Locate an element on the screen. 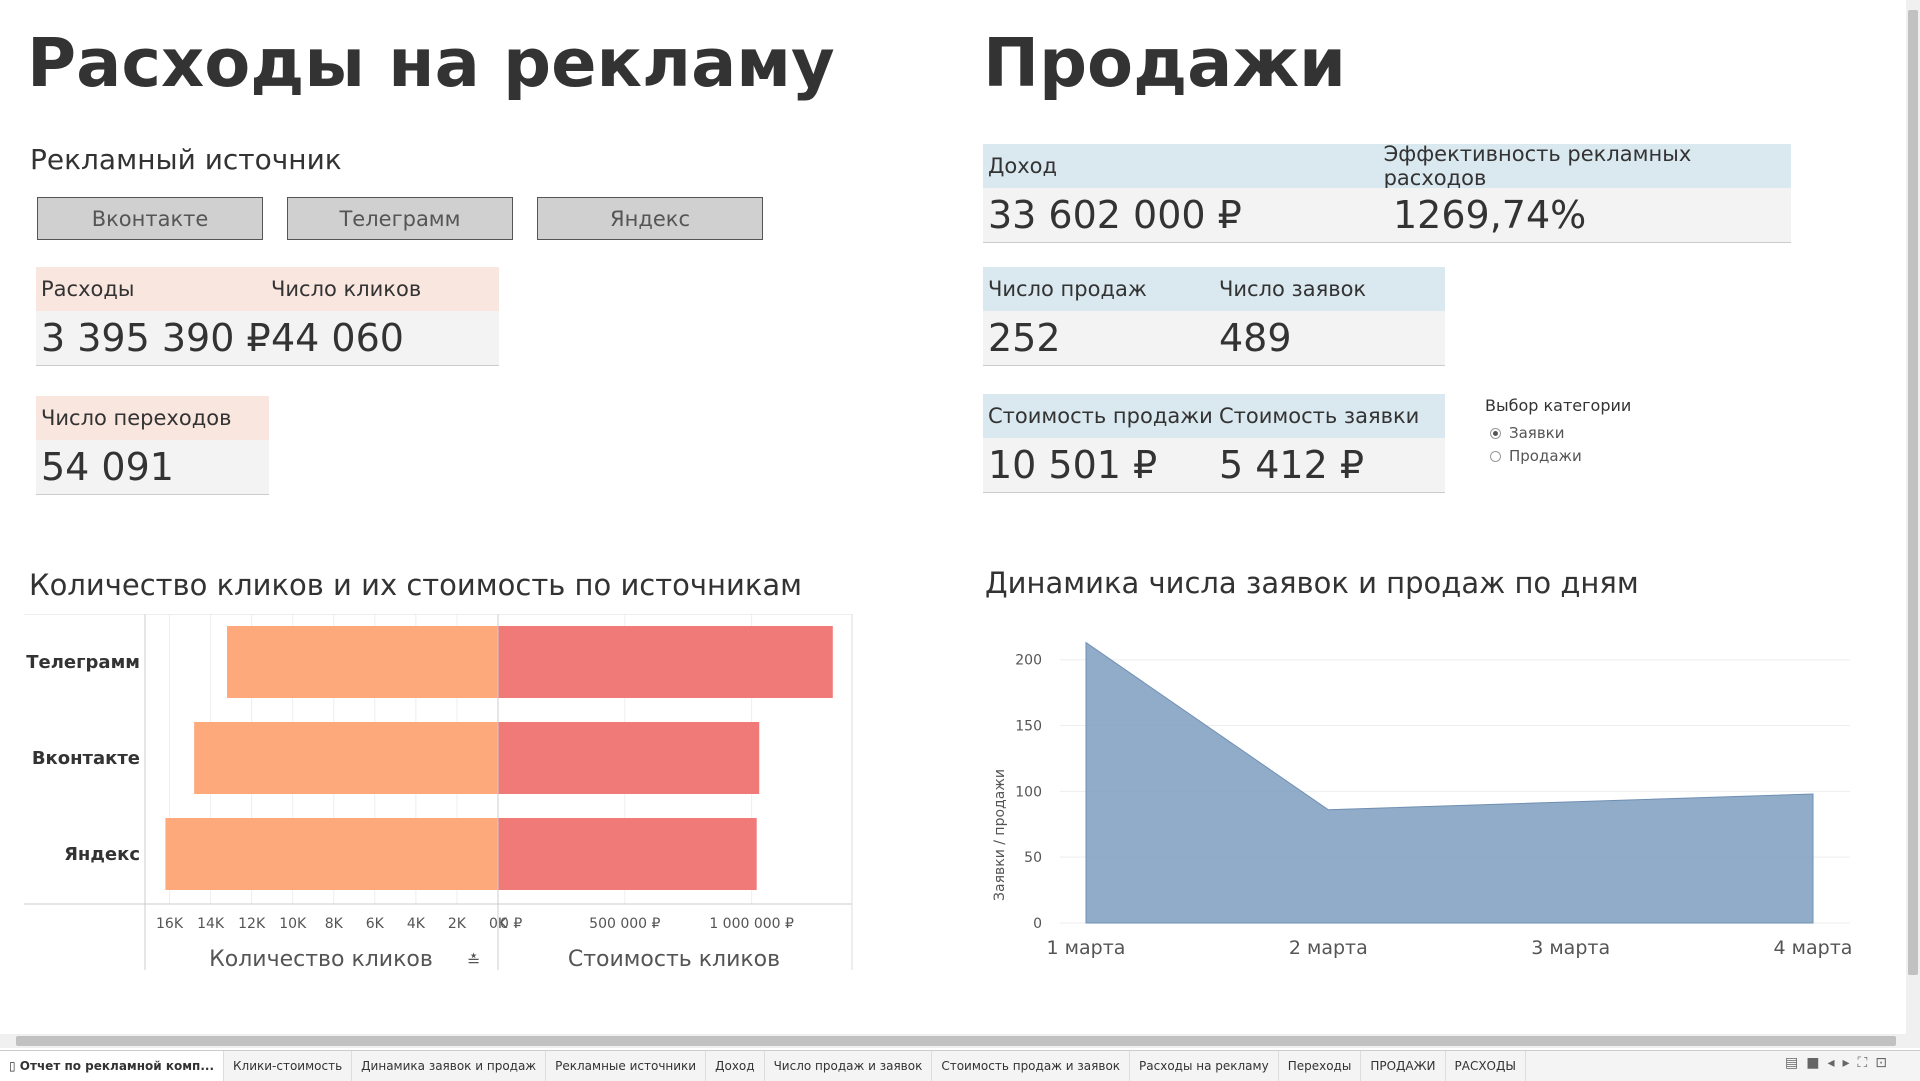 This screenshot has width=1920, height=1081. spend-label: Расходы is located at coordinates (88, 289).